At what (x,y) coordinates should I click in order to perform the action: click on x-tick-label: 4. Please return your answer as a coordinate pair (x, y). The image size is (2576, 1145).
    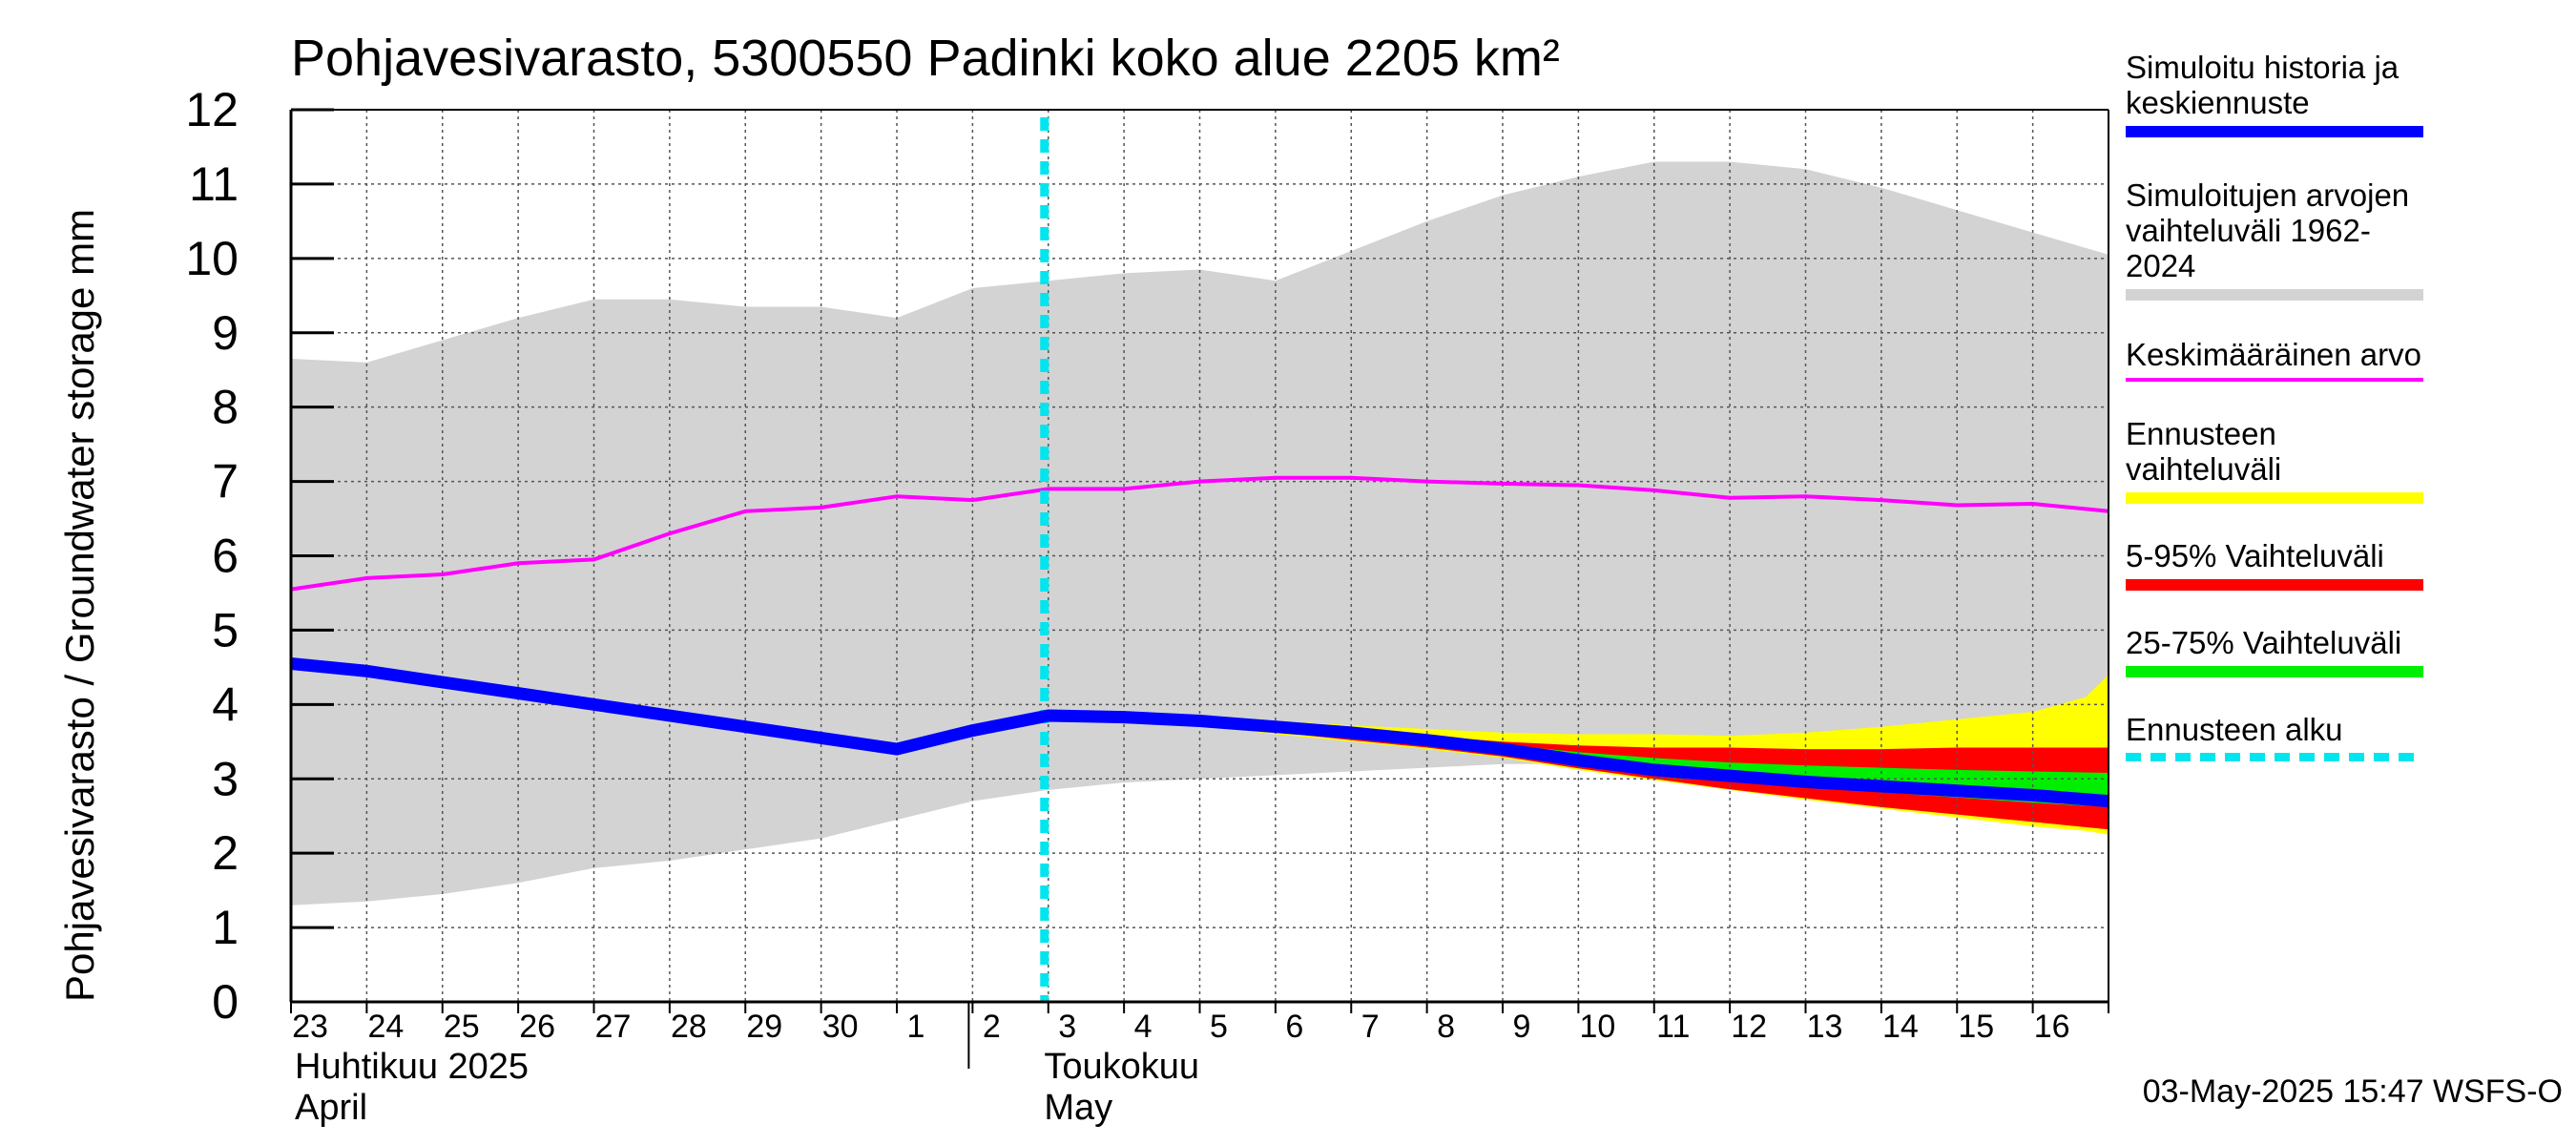
    Looking at the image, I should click on (1143, 1027).